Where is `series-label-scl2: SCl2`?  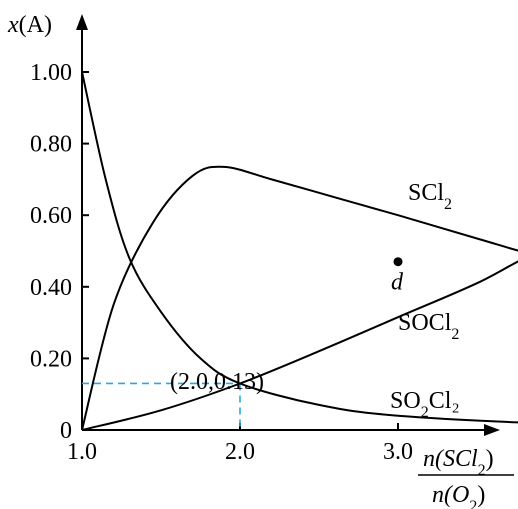
series-label-scl2: SCl2 is located at coordinates (430, 196).